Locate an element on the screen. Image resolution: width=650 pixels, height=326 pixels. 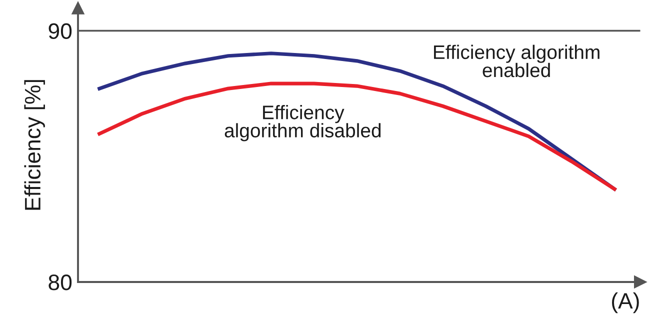
y-axis-title: Efficiency [%] is located at coordinates (34, 145).